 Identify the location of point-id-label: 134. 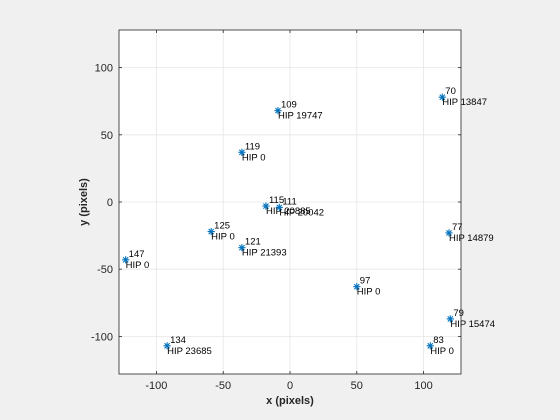
(178, 340).